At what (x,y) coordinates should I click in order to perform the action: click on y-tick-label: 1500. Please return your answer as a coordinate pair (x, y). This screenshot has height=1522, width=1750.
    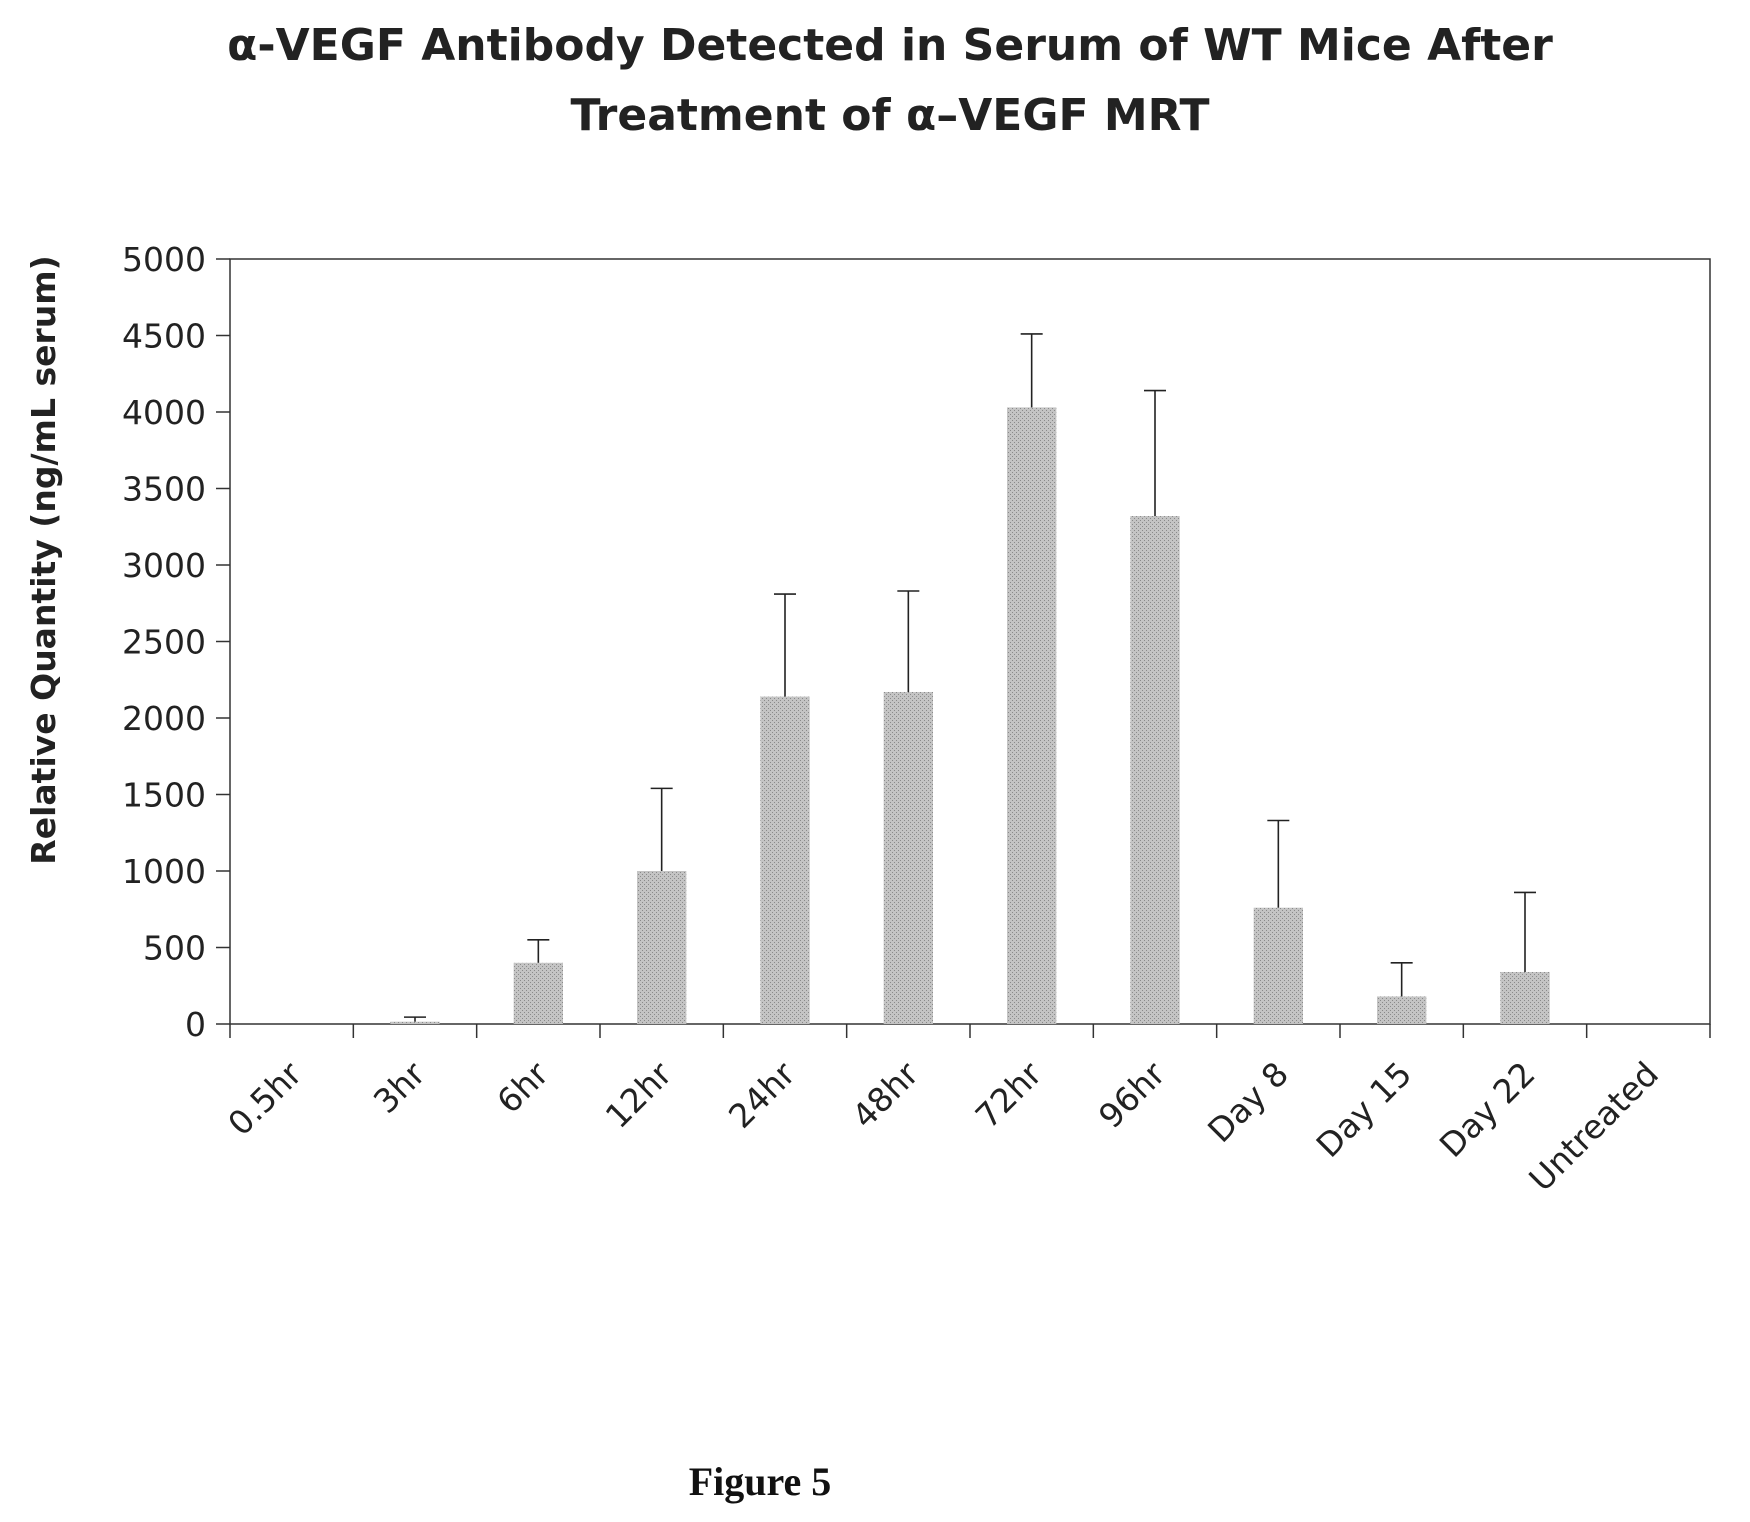
    Looking at the image, I should click on (164, 795).